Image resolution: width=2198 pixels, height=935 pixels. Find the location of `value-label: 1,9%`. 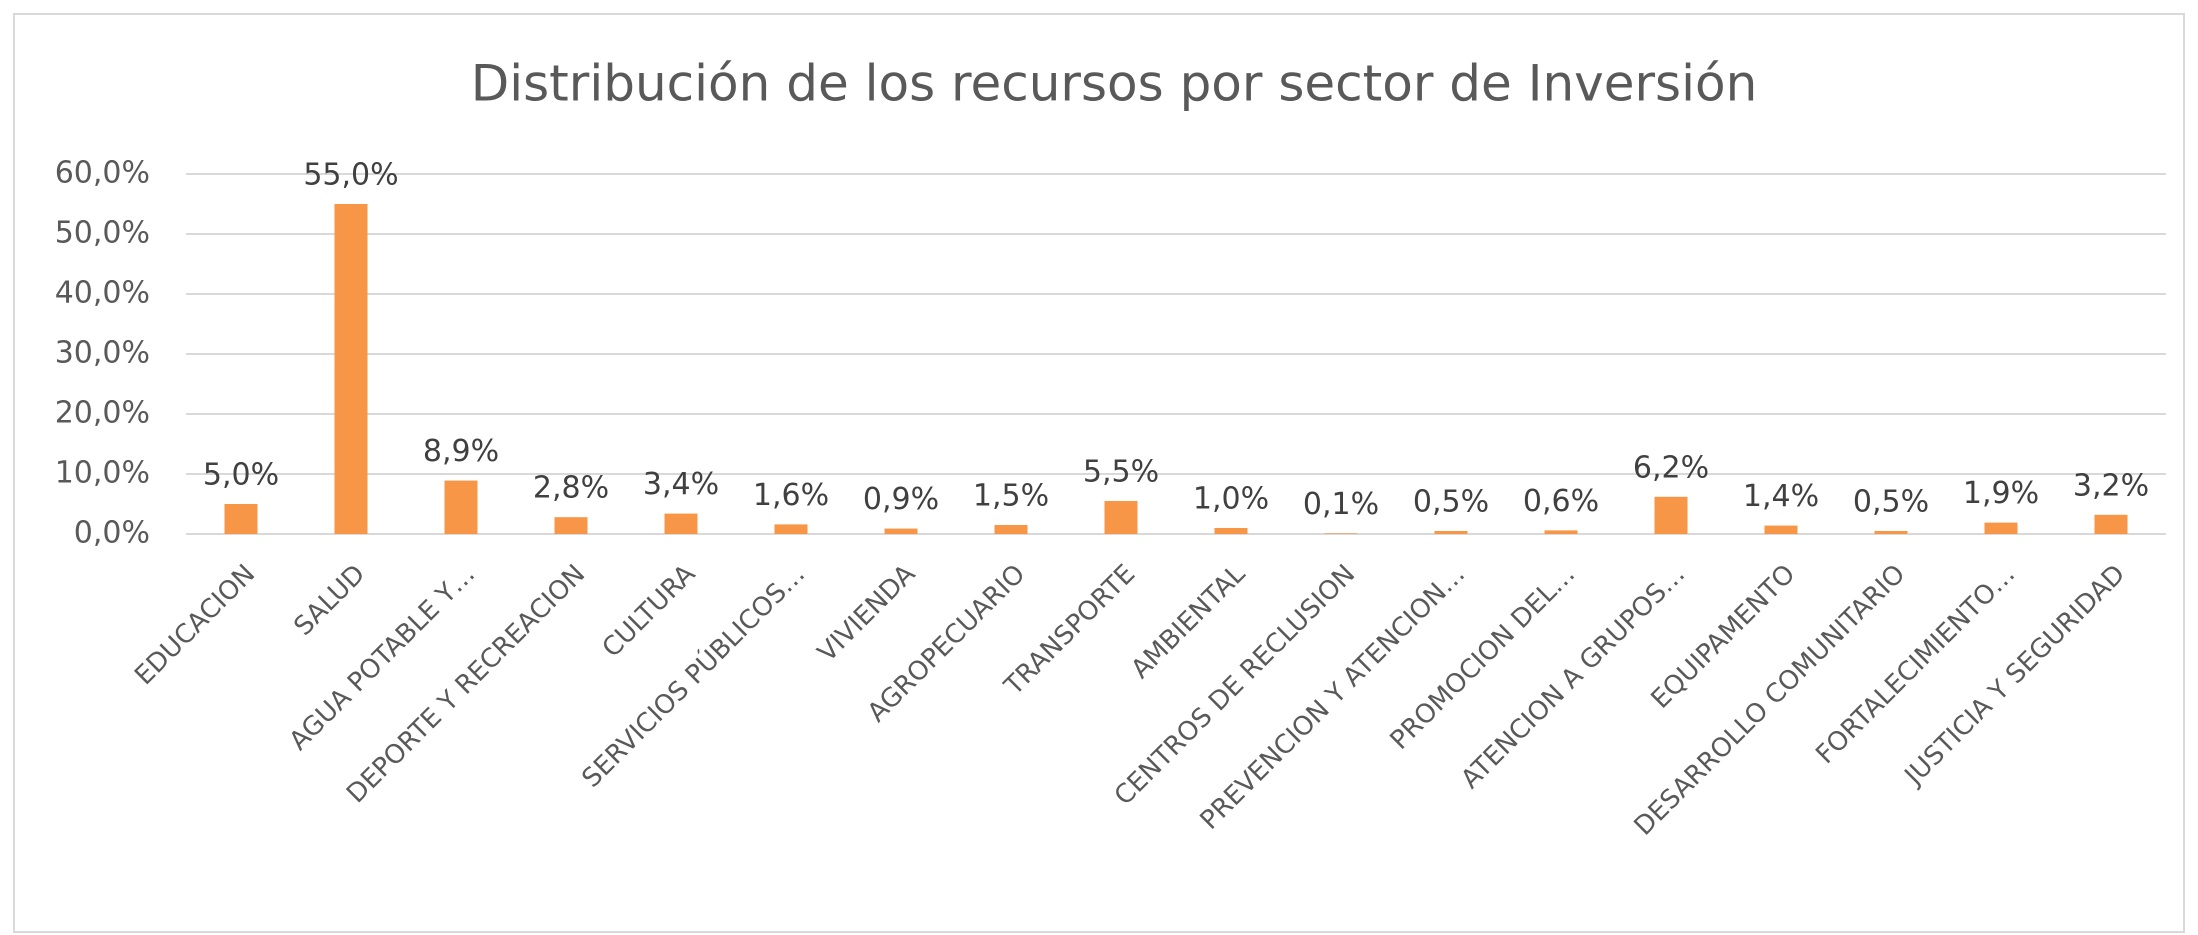

value-label: 1,9% is located at coordinates (2001, 493).